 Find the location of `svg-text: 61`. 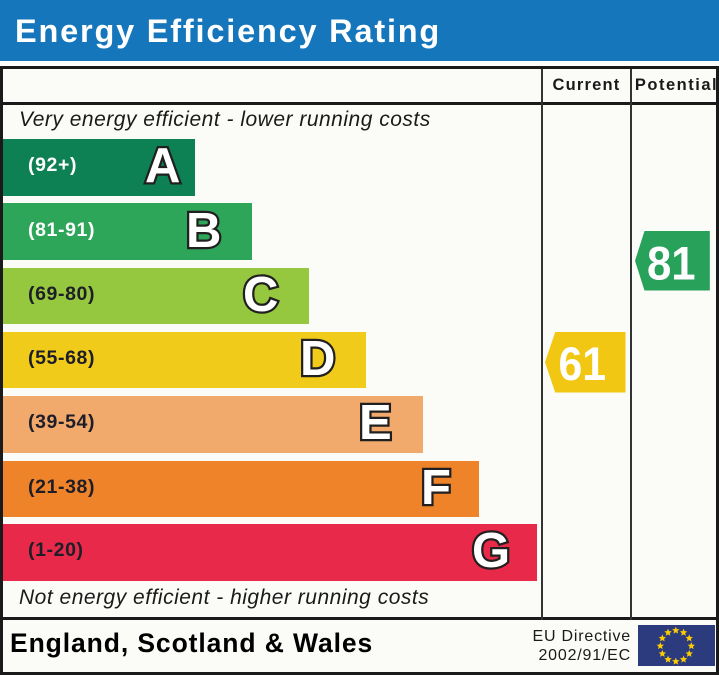

svg-text: 61 is located at coordinates (583, 364).